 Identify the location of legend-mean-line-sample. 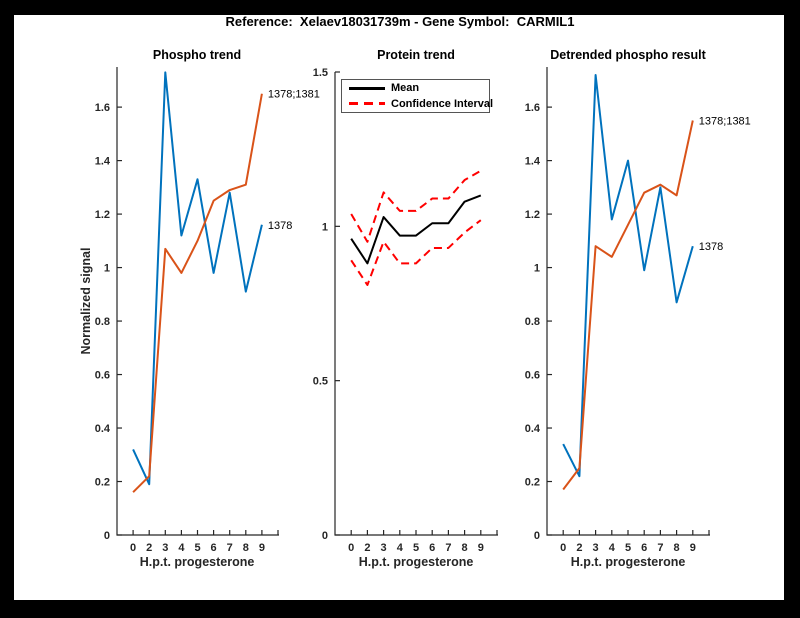
(367, 88).